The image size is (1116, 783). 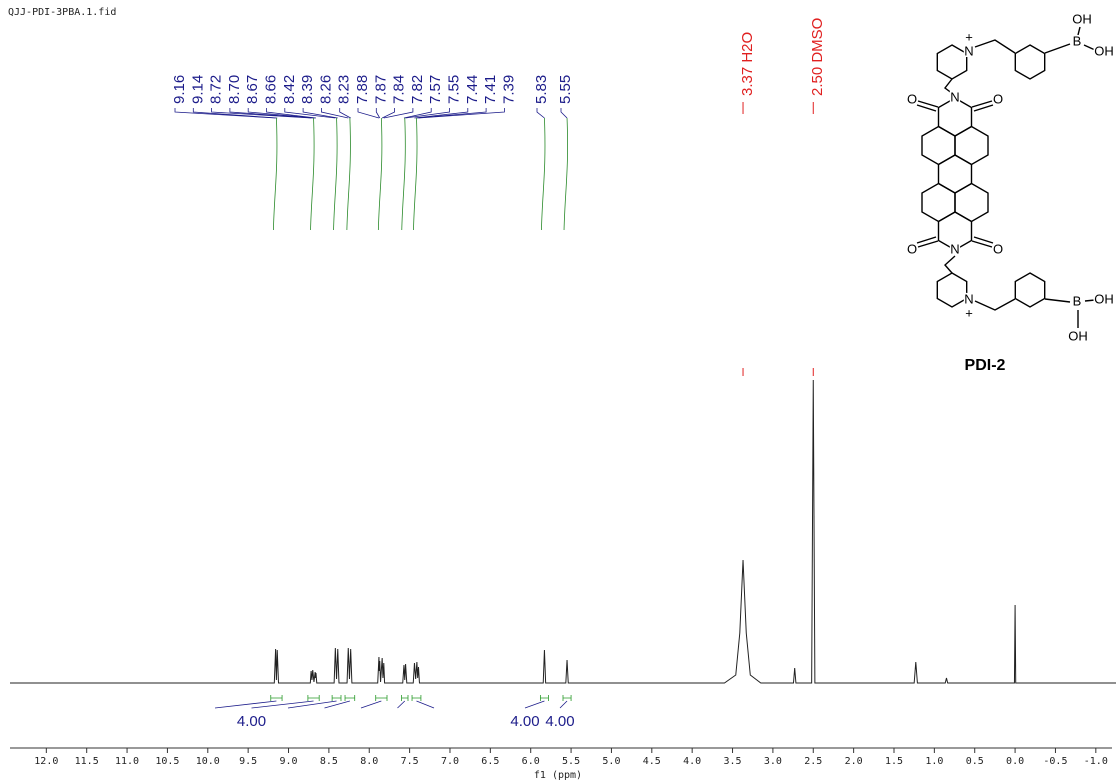 I want to click on peak-label: 7.44, so click(x=472, y=89).